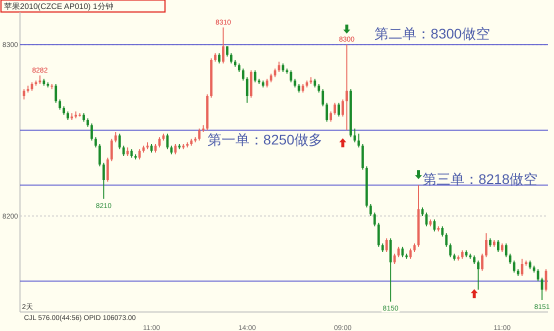  Describe the element at coordinates (432, 34) in the screenshot. I see `ref-line-label: 第二单：8300做空` at that location.